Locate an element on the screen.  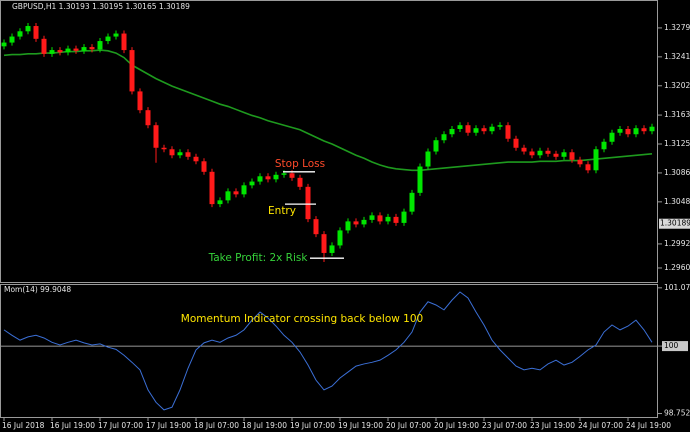
y-tick-label: 1.31250 is located at coordinates (677, 143).